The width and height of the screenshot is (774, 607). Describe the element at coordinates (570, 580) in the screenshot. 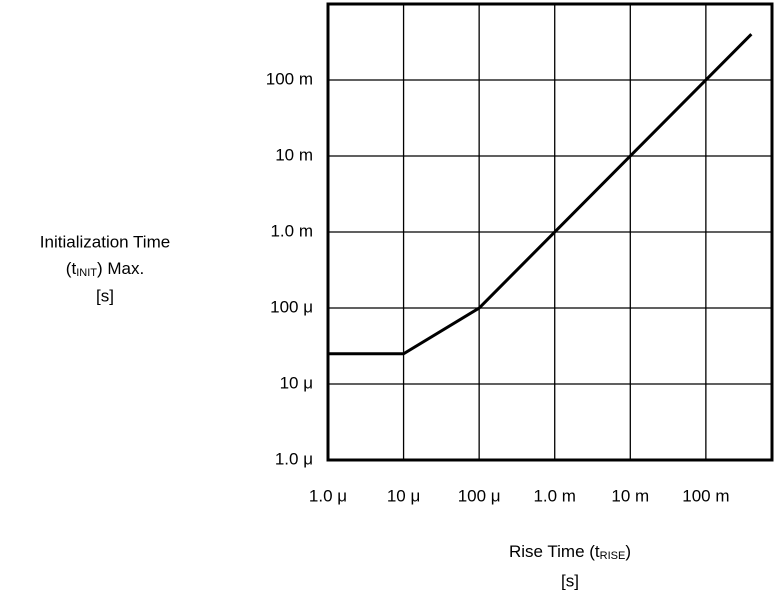

I see `x-axis-unit: [s]` at that location.